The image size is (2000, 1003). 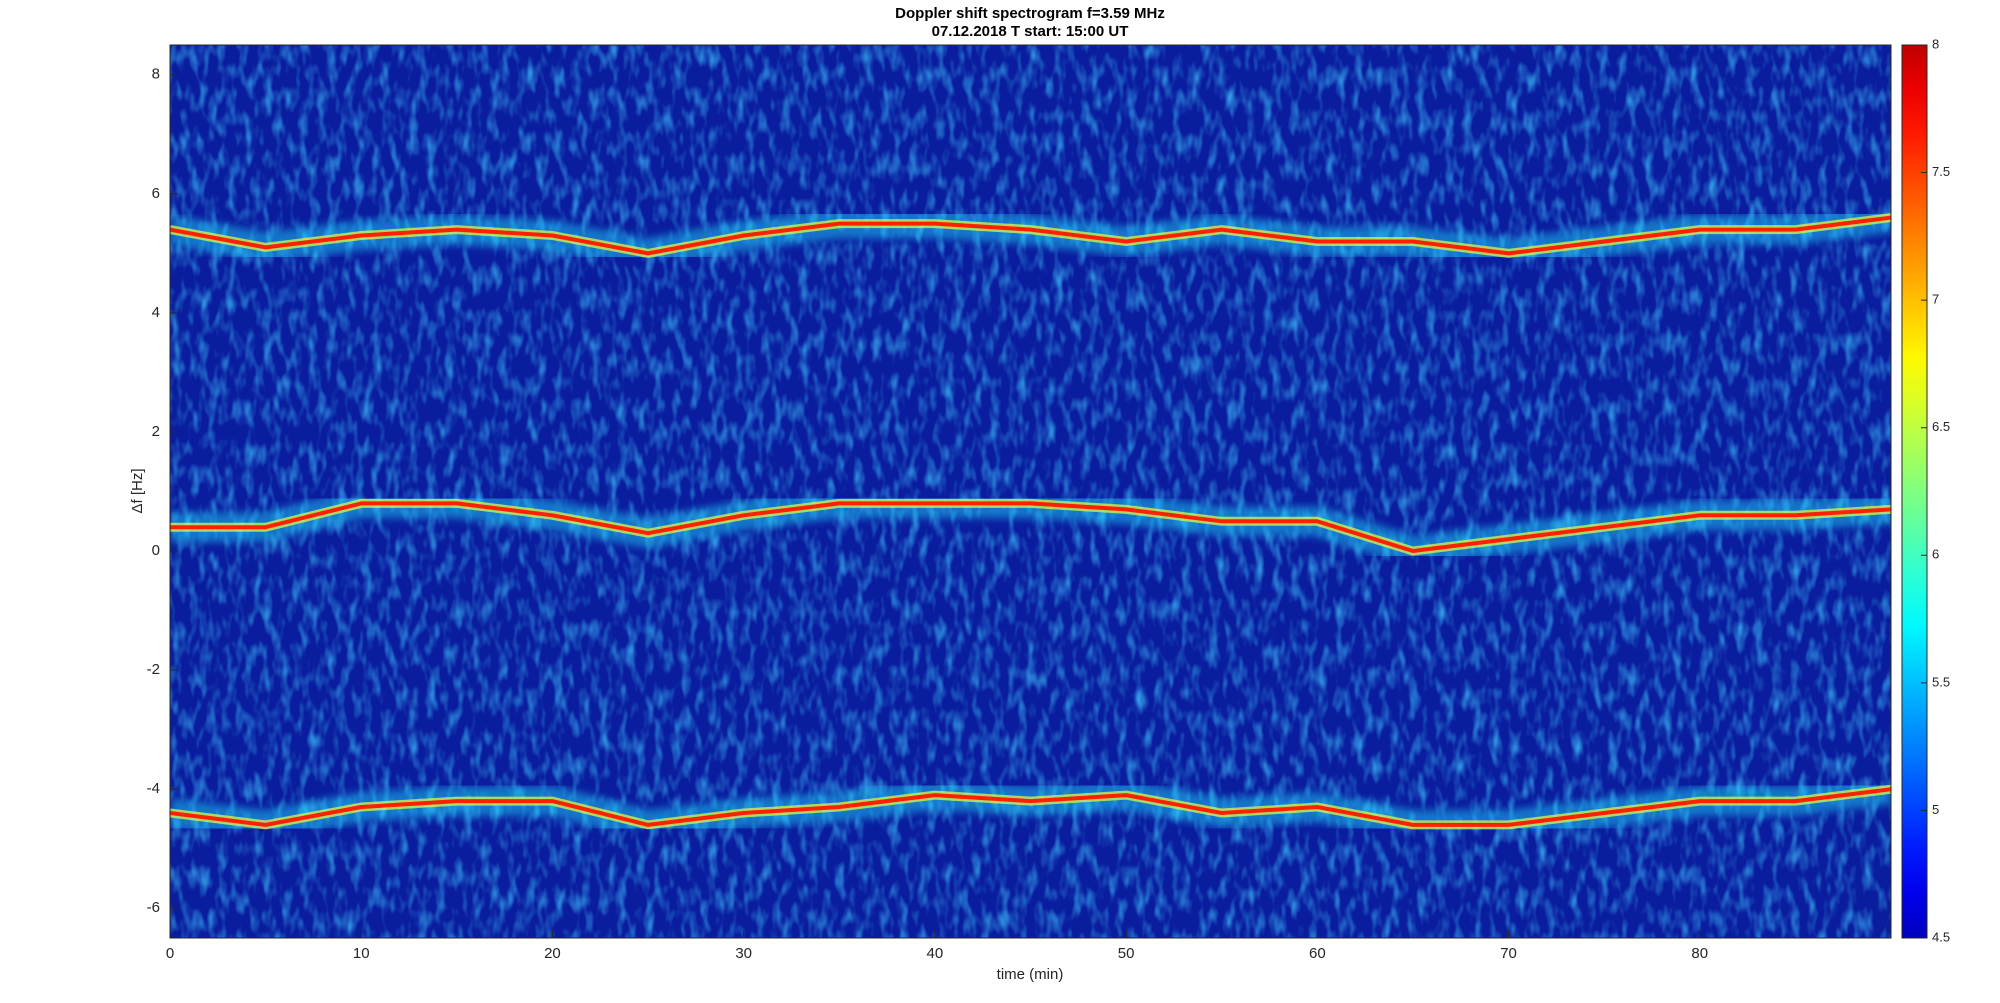 What do you see at coordinates (156, 431) in the screenshot?
I see `y-tick-label: 2` at bounding box center [156, 431].